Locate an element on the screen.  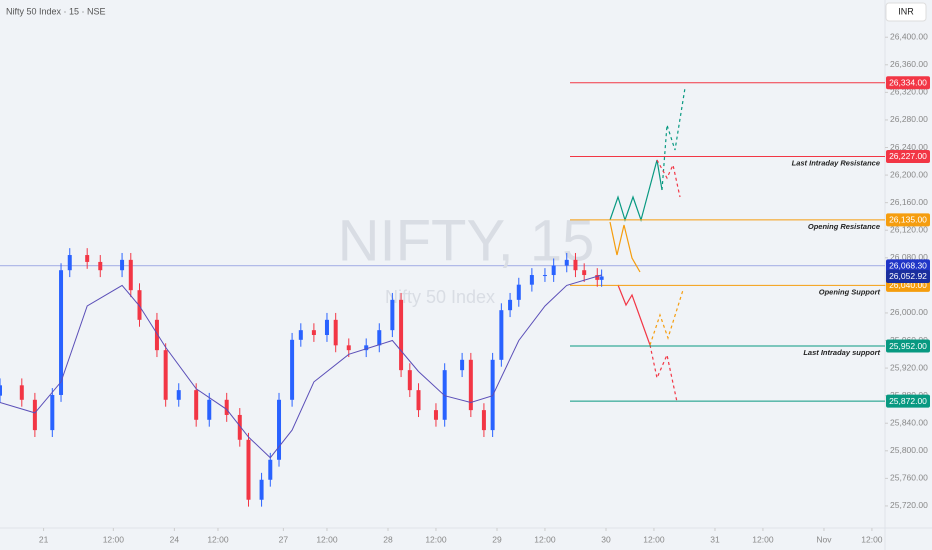
y-tick-label: 26,200.00 is located at coordinates (909, 174).